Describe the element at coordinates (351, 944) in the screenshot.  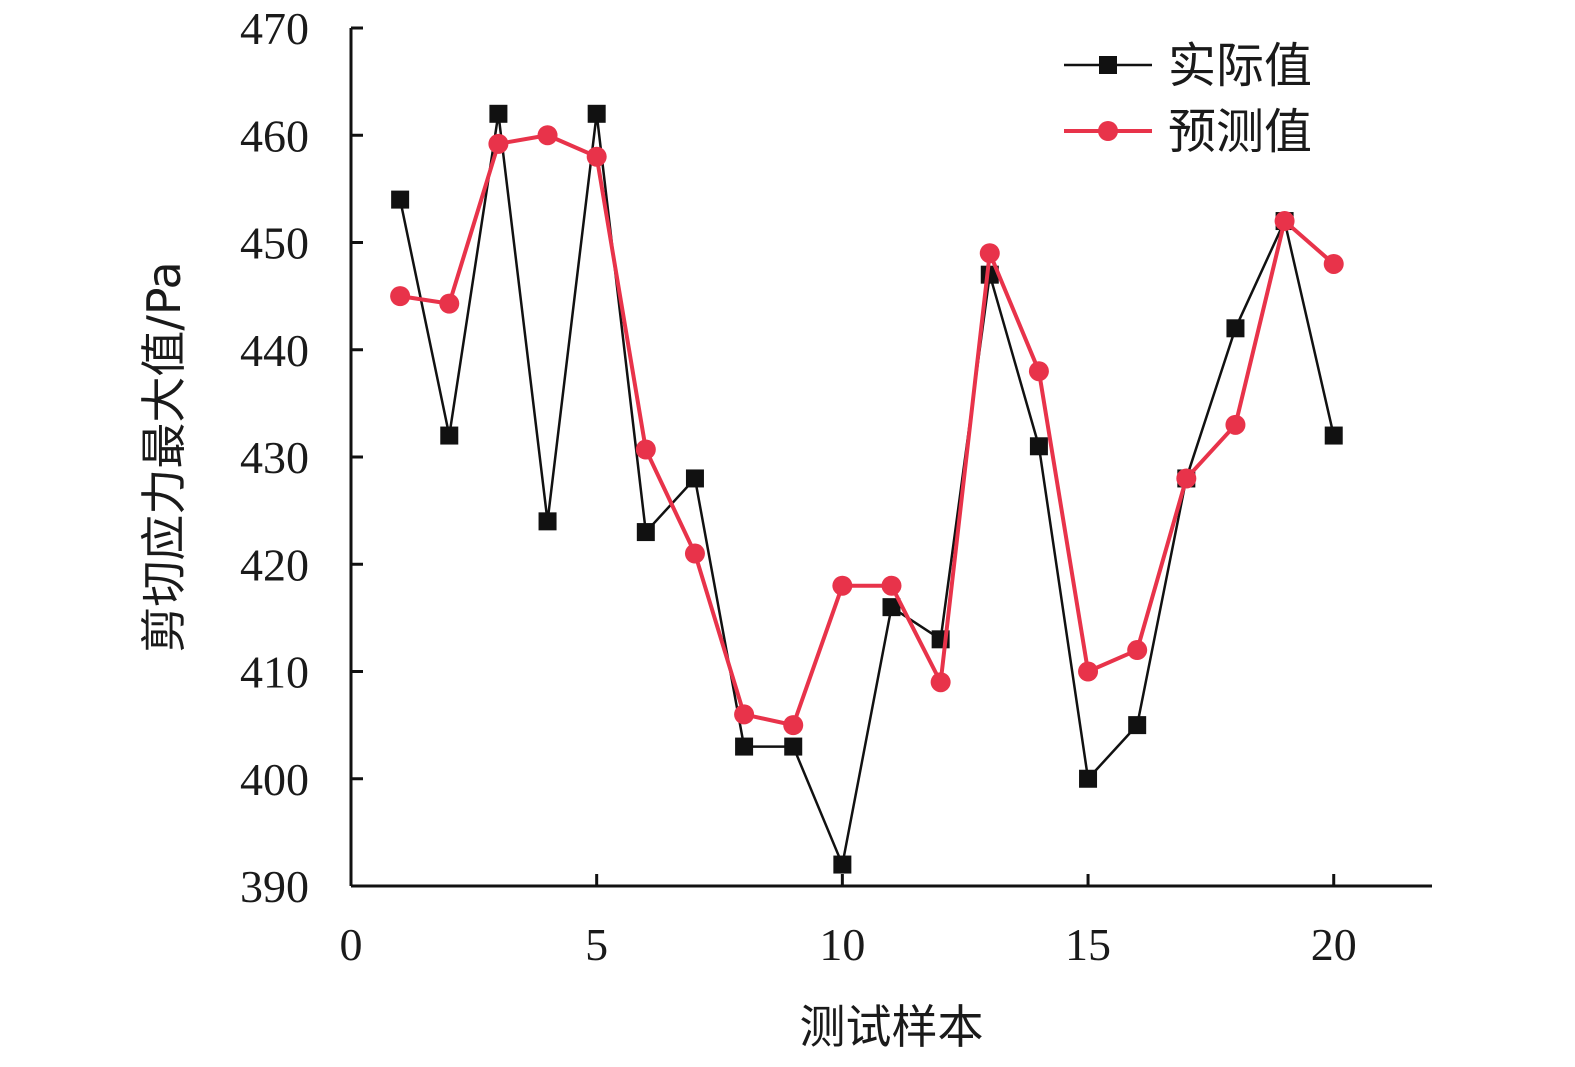
I see `x-tick-label: 0` at that location.